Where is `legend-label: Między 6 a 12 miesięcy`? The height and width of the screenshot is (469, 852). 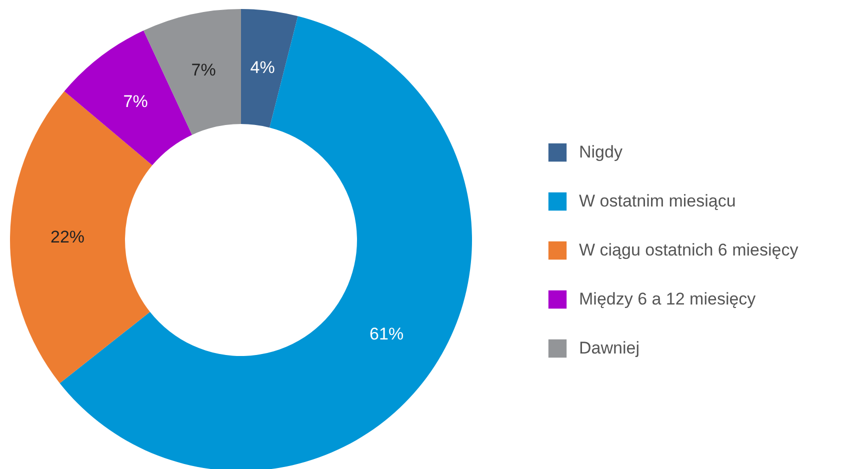
legend-label: Między 6 a 12 miesięcy is located at coordinates (667, 299).